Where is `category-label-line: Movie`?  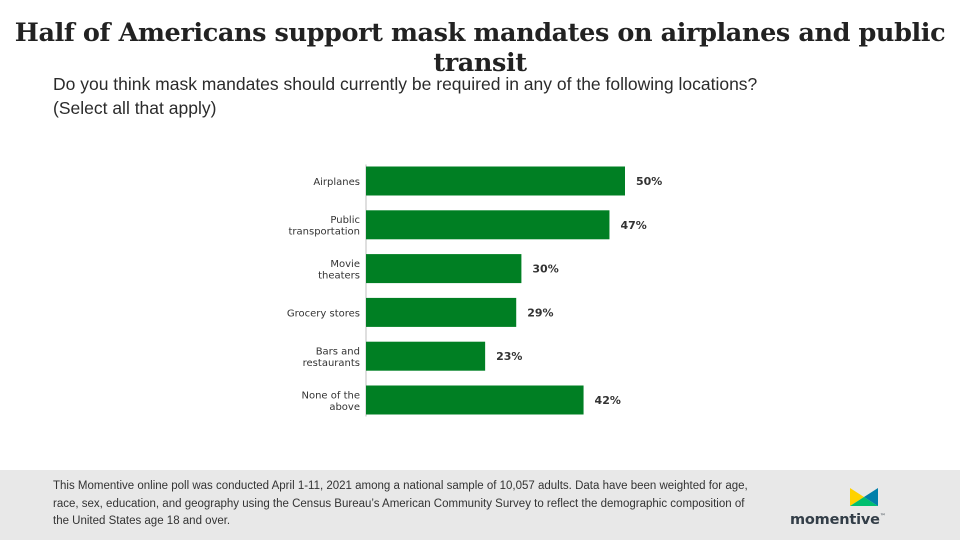 category-label-line: Movie is located at coordinates (345, 264).